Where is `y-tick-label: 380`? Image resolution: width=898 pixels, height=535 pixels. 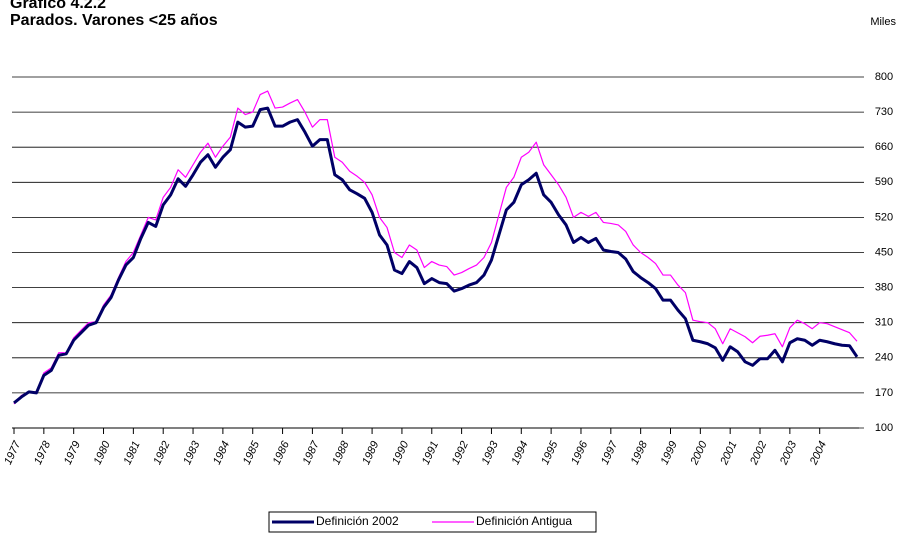 y-tick-label: 380 is located at coordinates (884, 288).